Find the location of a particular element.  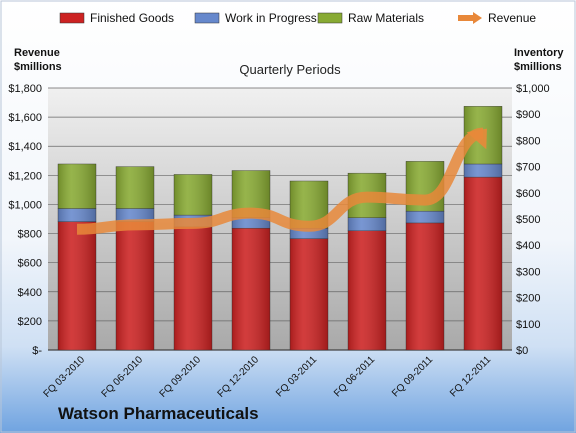

right-tick-label: $700 is located at coordinates (528, 168).